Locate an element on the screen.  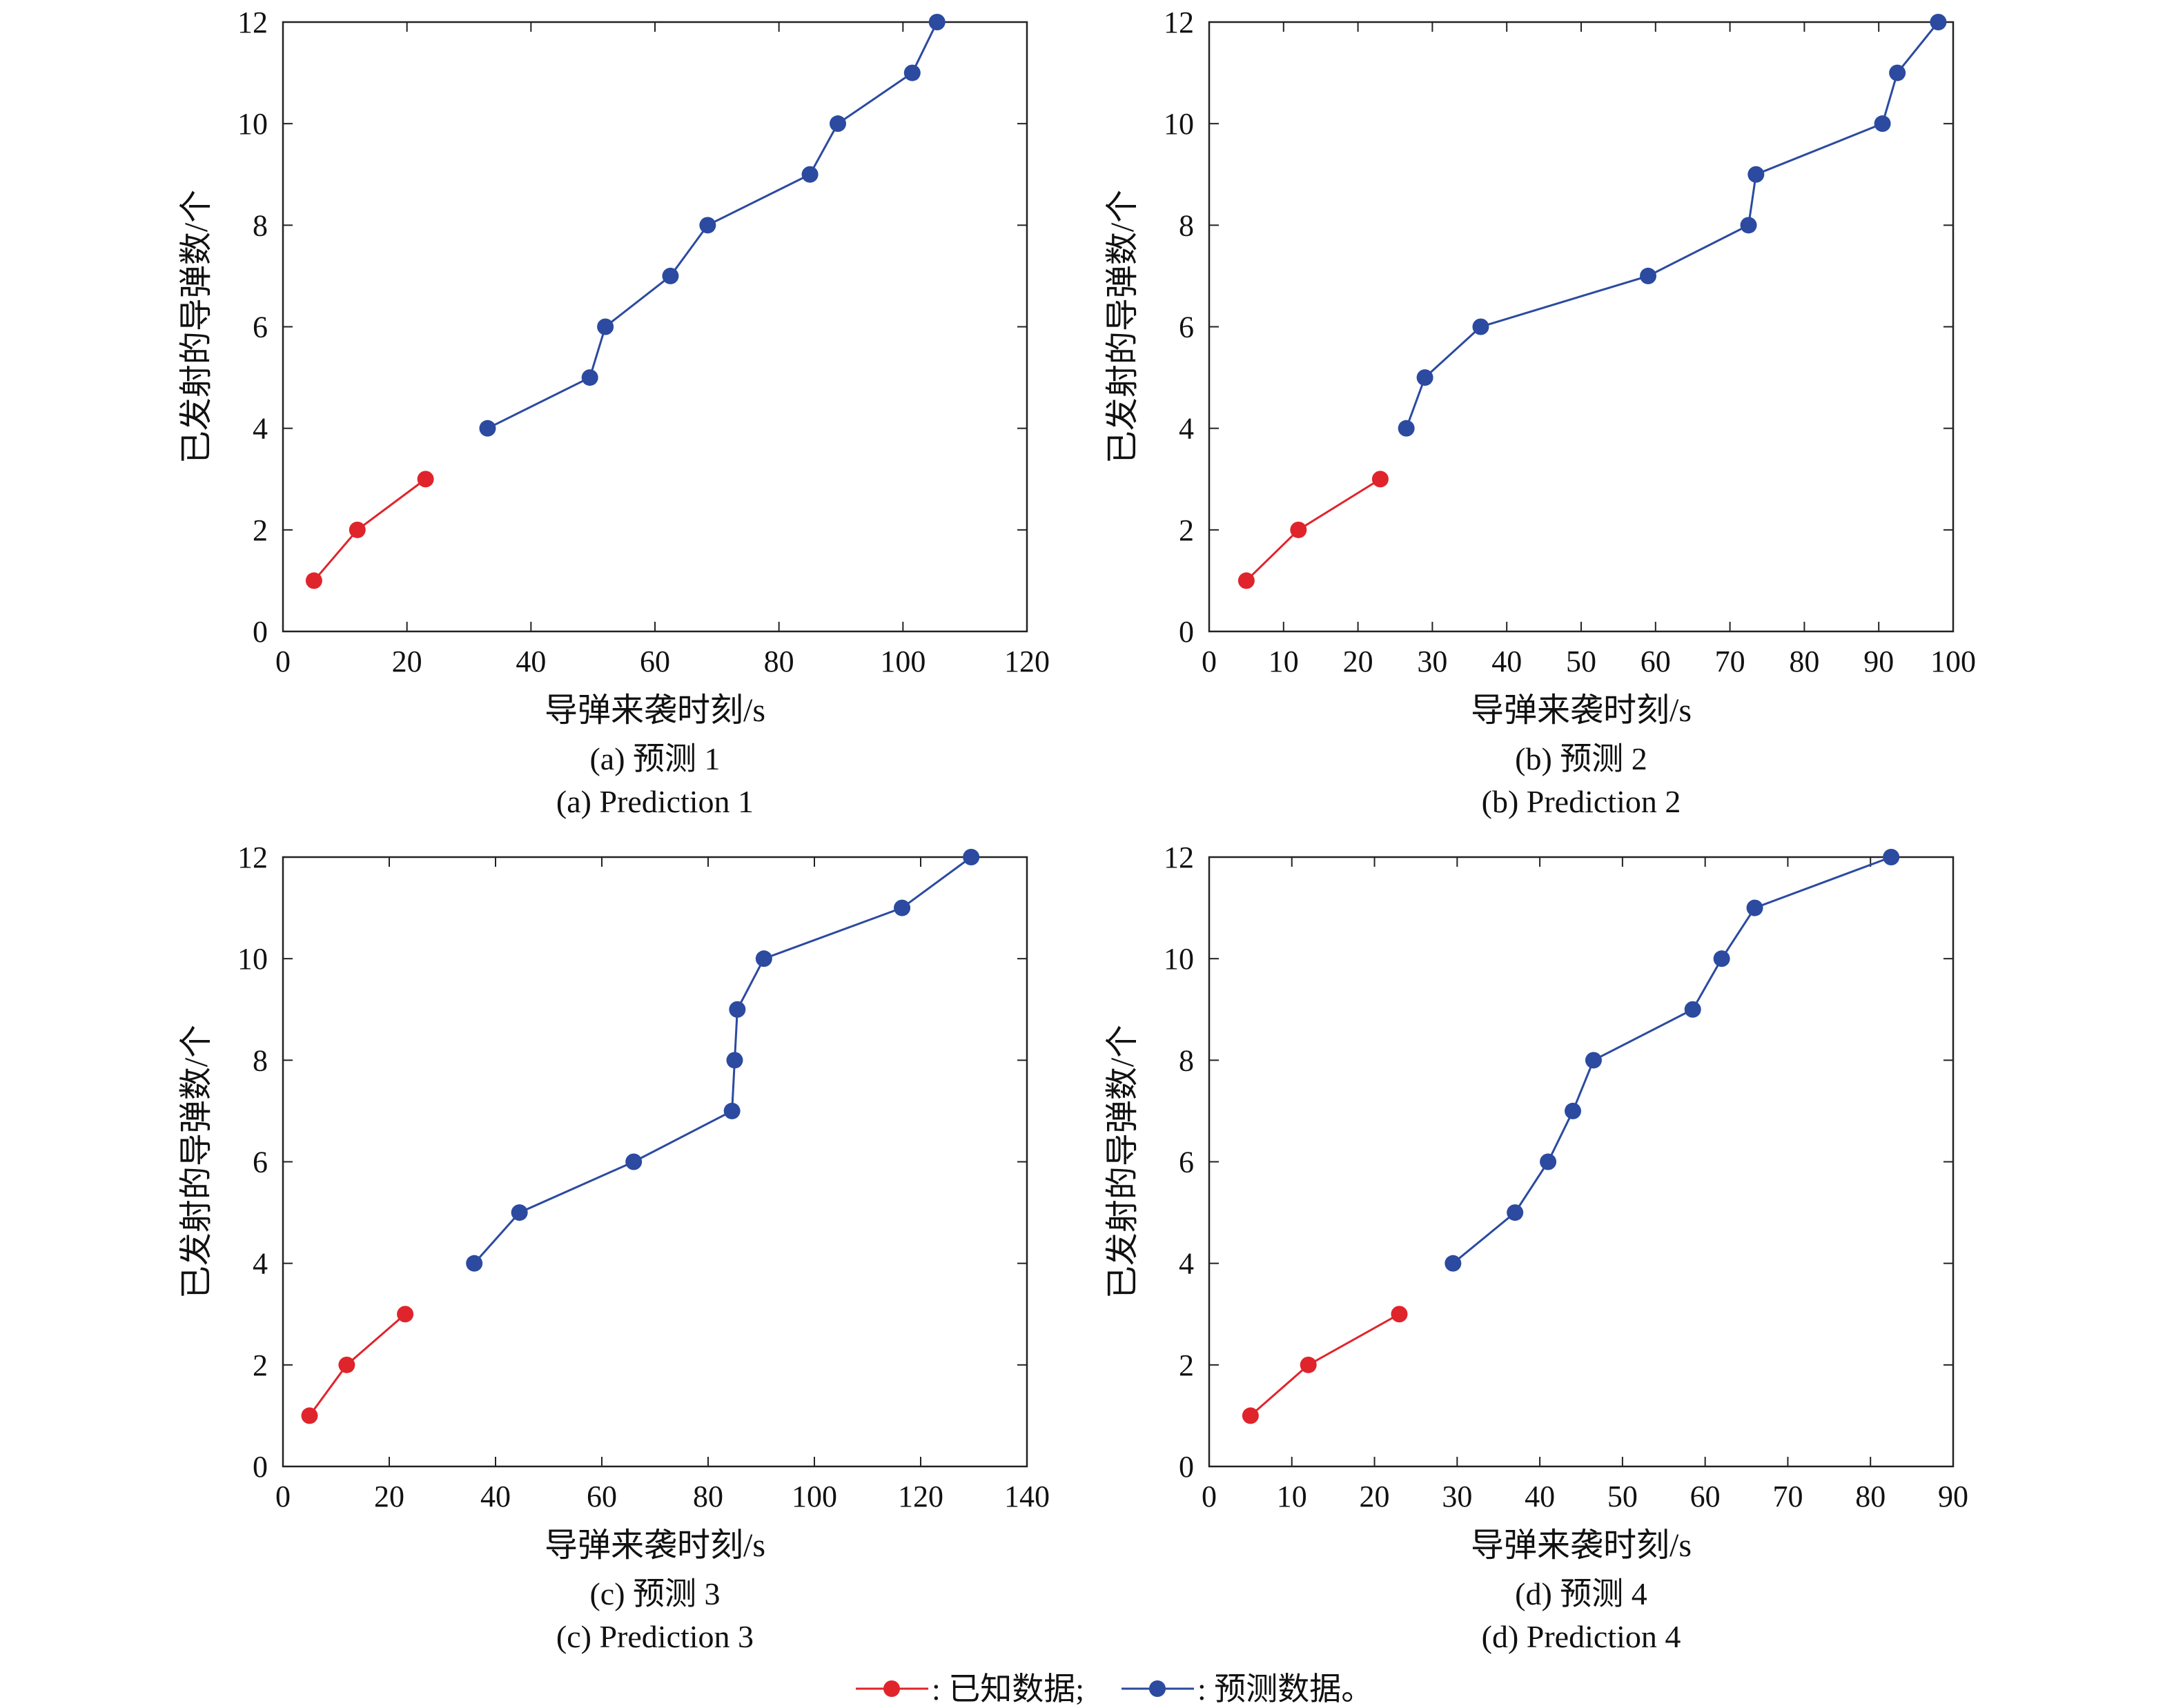
legend-known-marker is located at coordinates (892, 1688).